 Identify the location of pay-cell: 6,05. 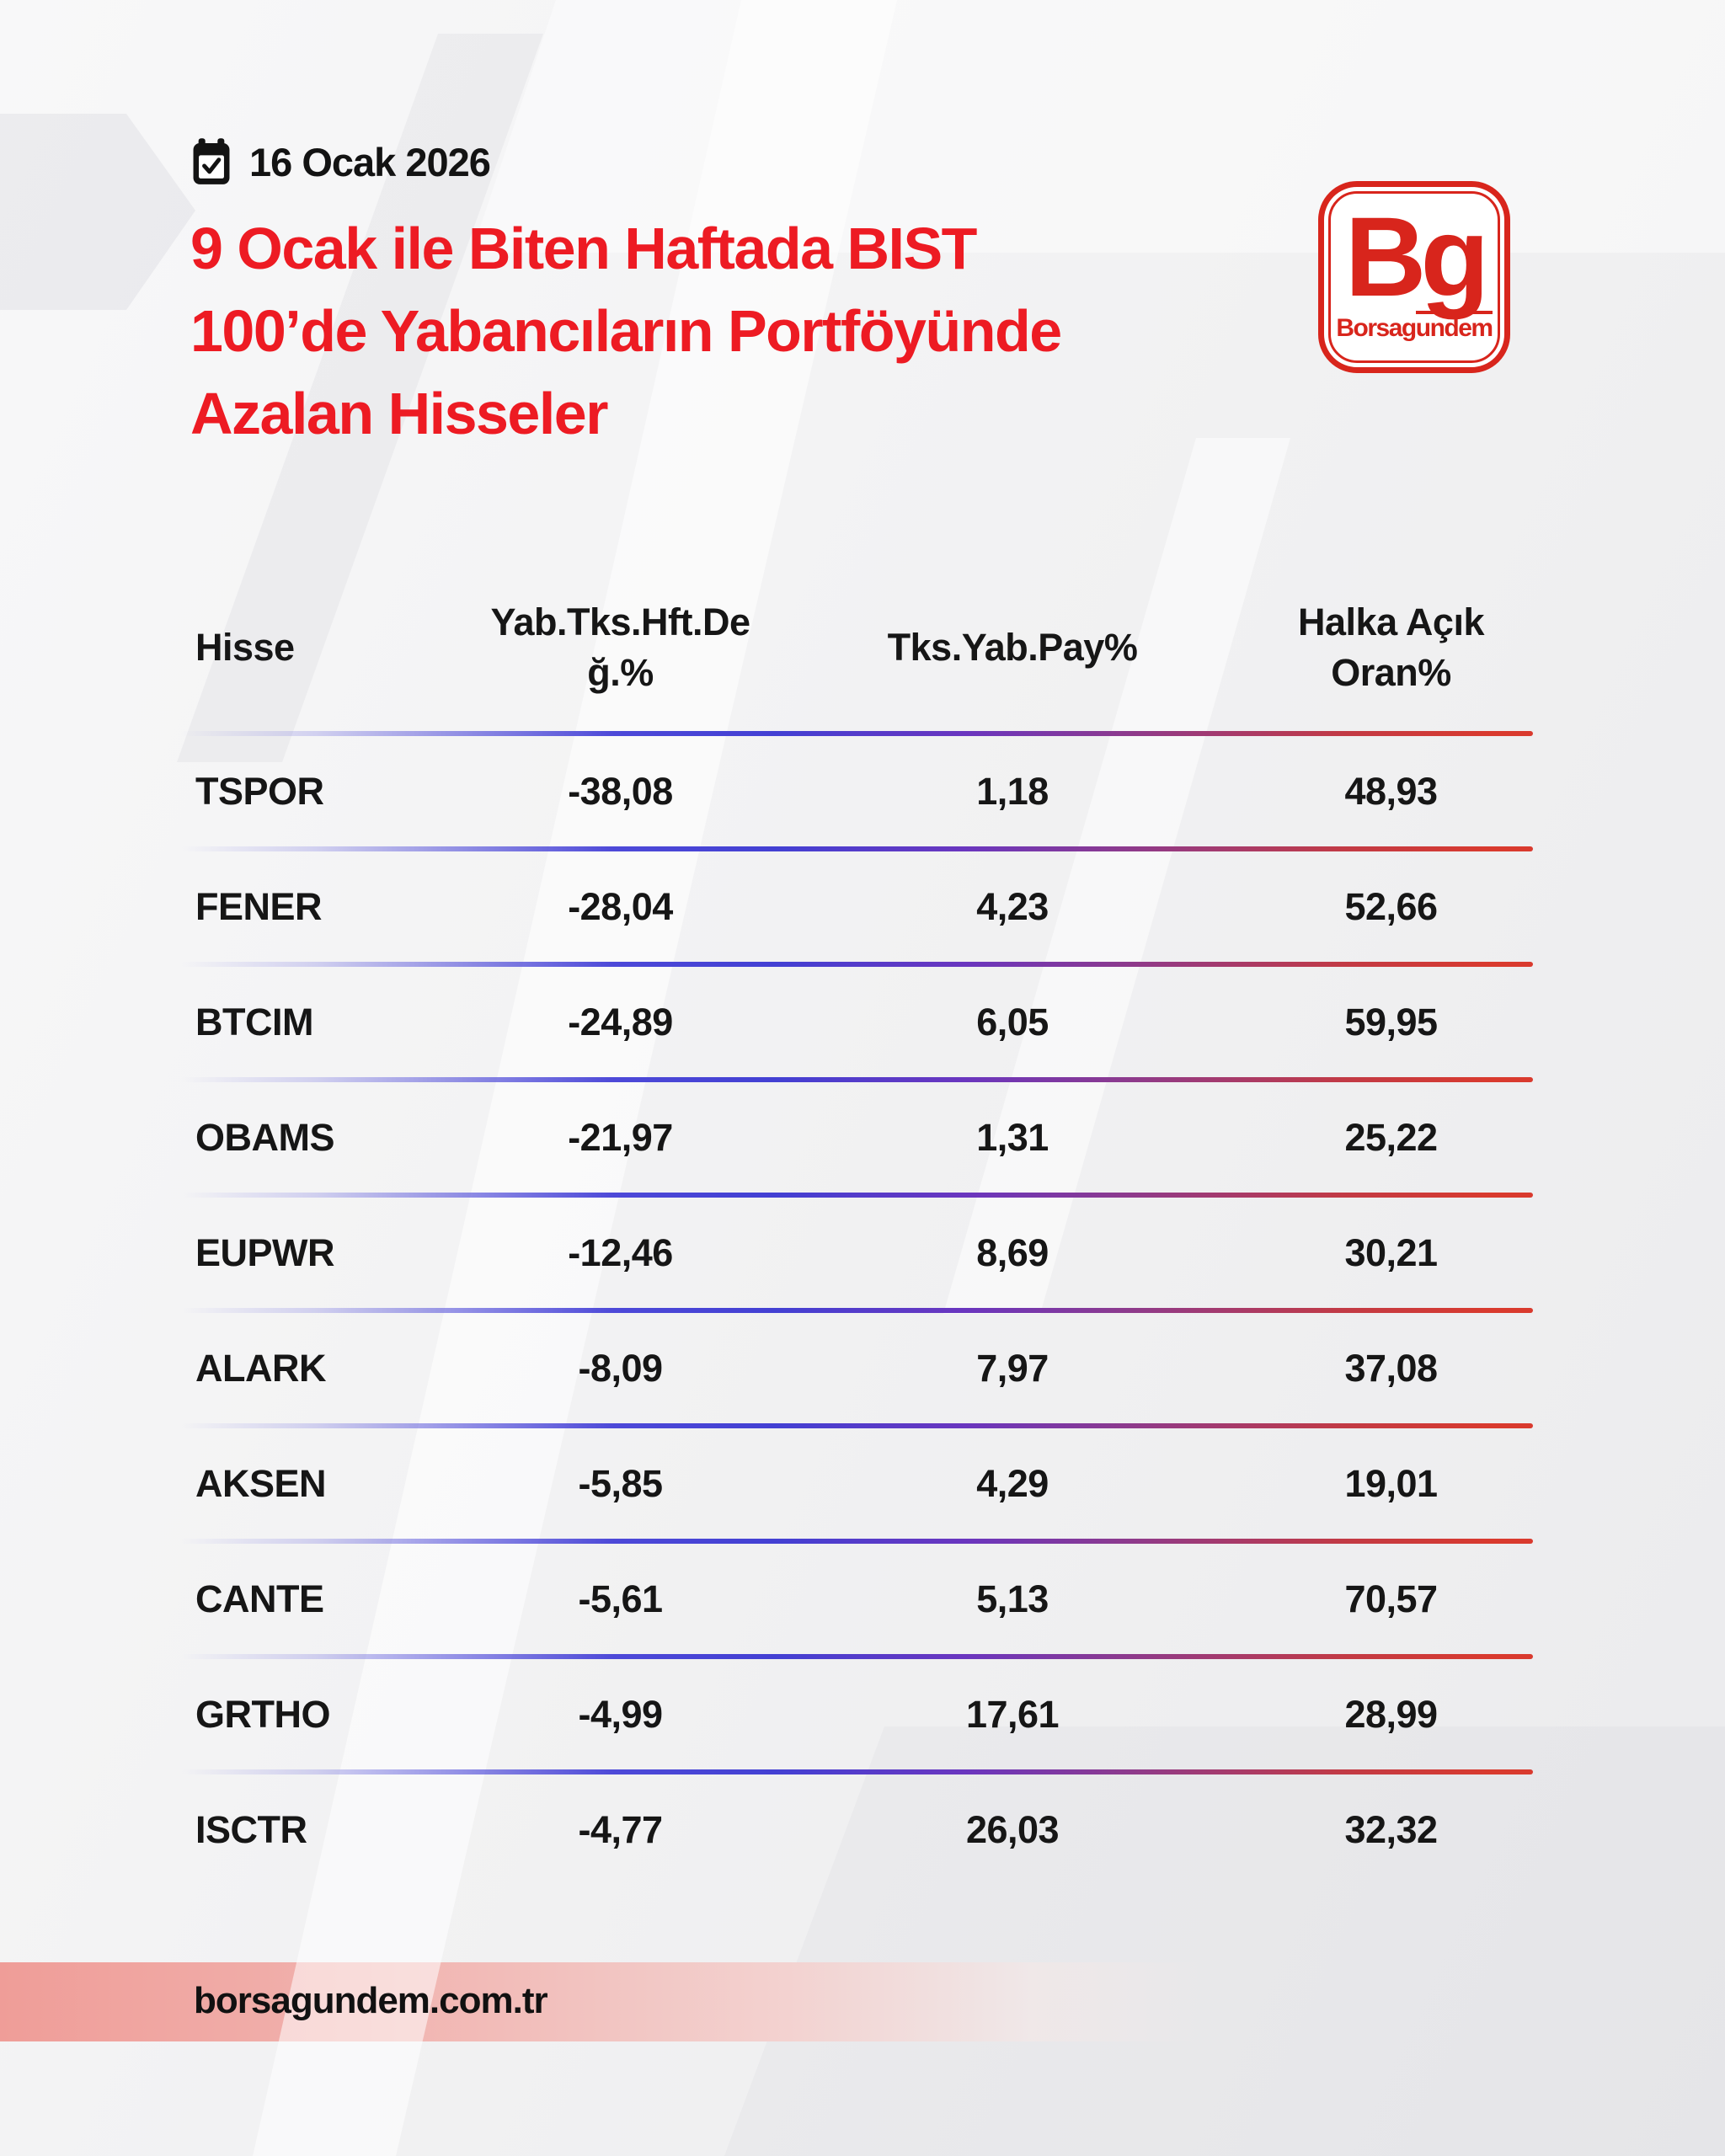
(1012, 1022).